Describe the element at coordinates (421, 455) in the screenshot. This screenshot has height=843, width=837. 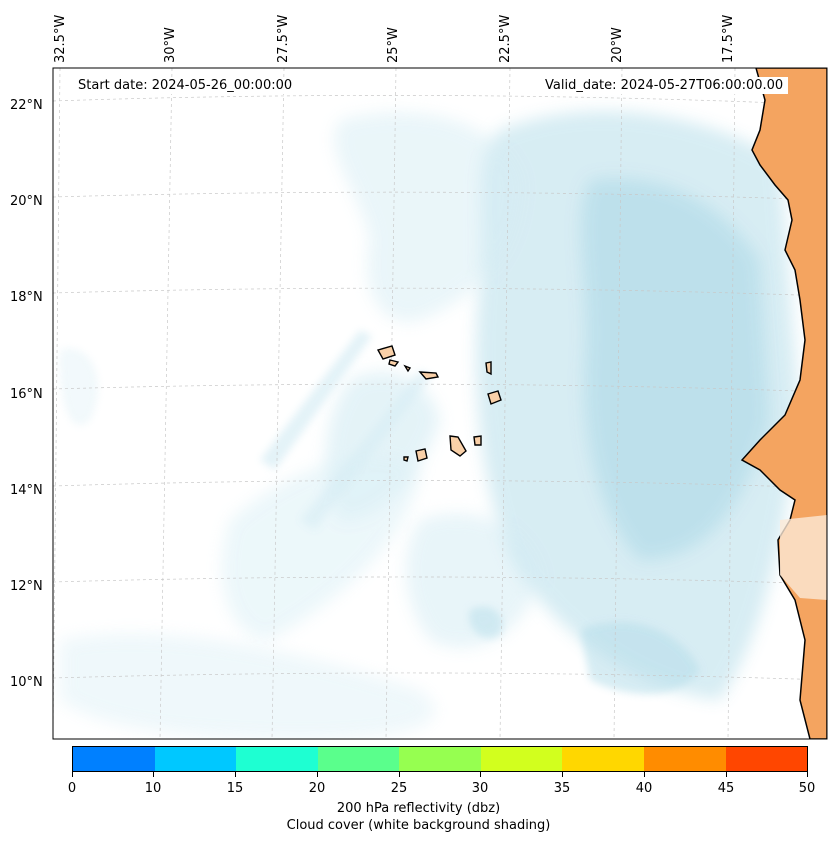
I see `island-fogo` at that location.